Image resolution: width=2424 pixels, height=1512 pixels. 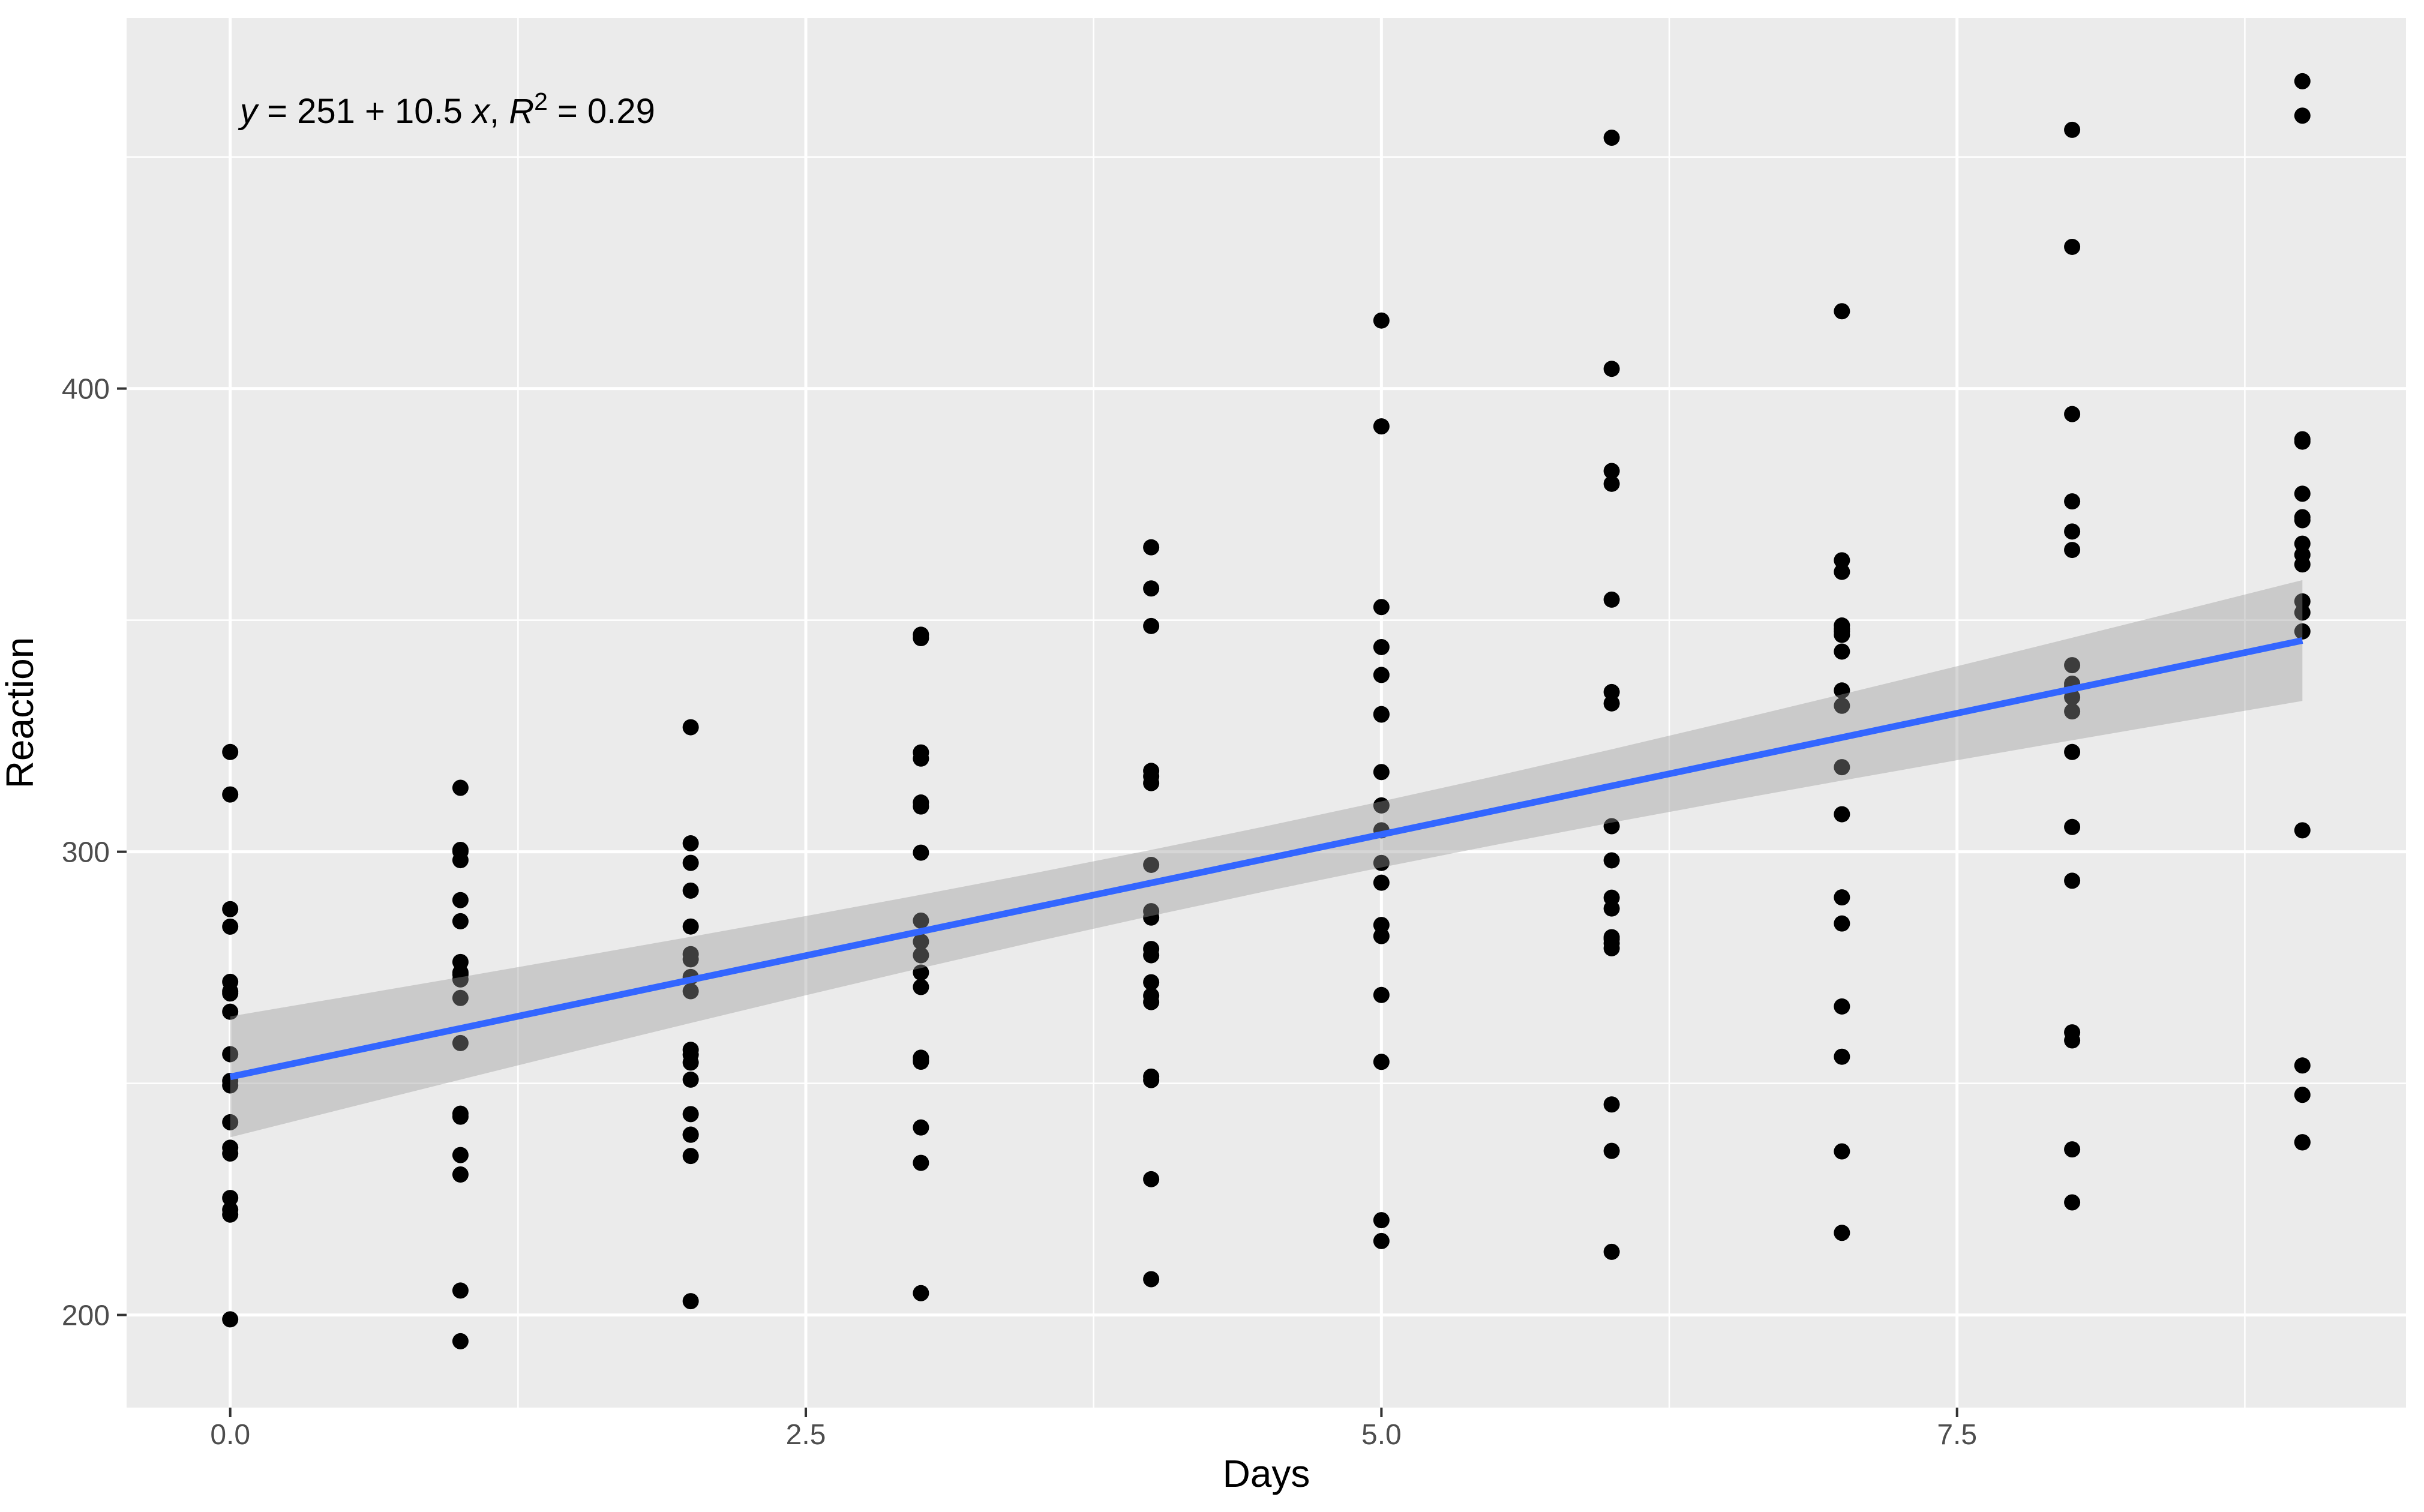 I want to click on equation-part: 2, so click(x=541, y=102).